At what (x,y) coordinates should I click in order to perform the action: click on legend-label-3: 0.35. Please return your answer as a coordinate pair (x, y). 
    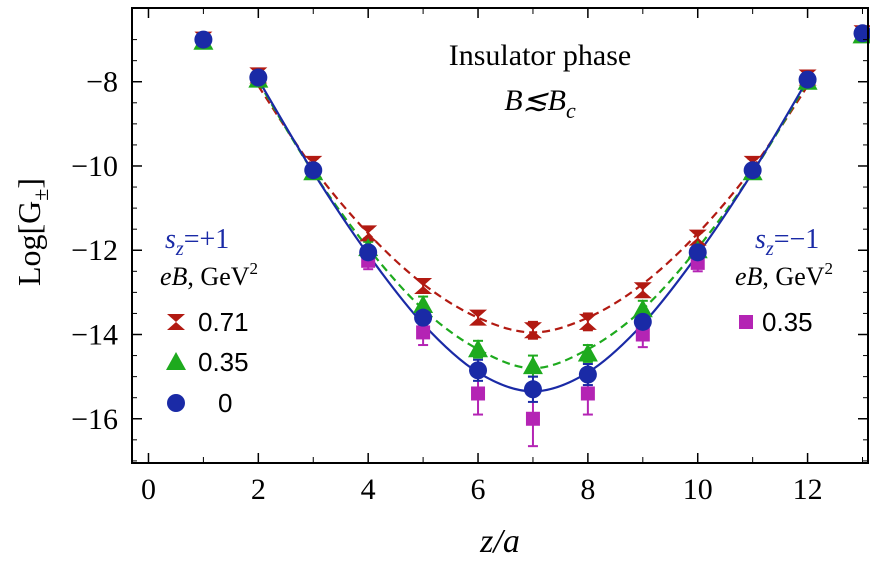
    Looking at the image, I should click on (787, 322).